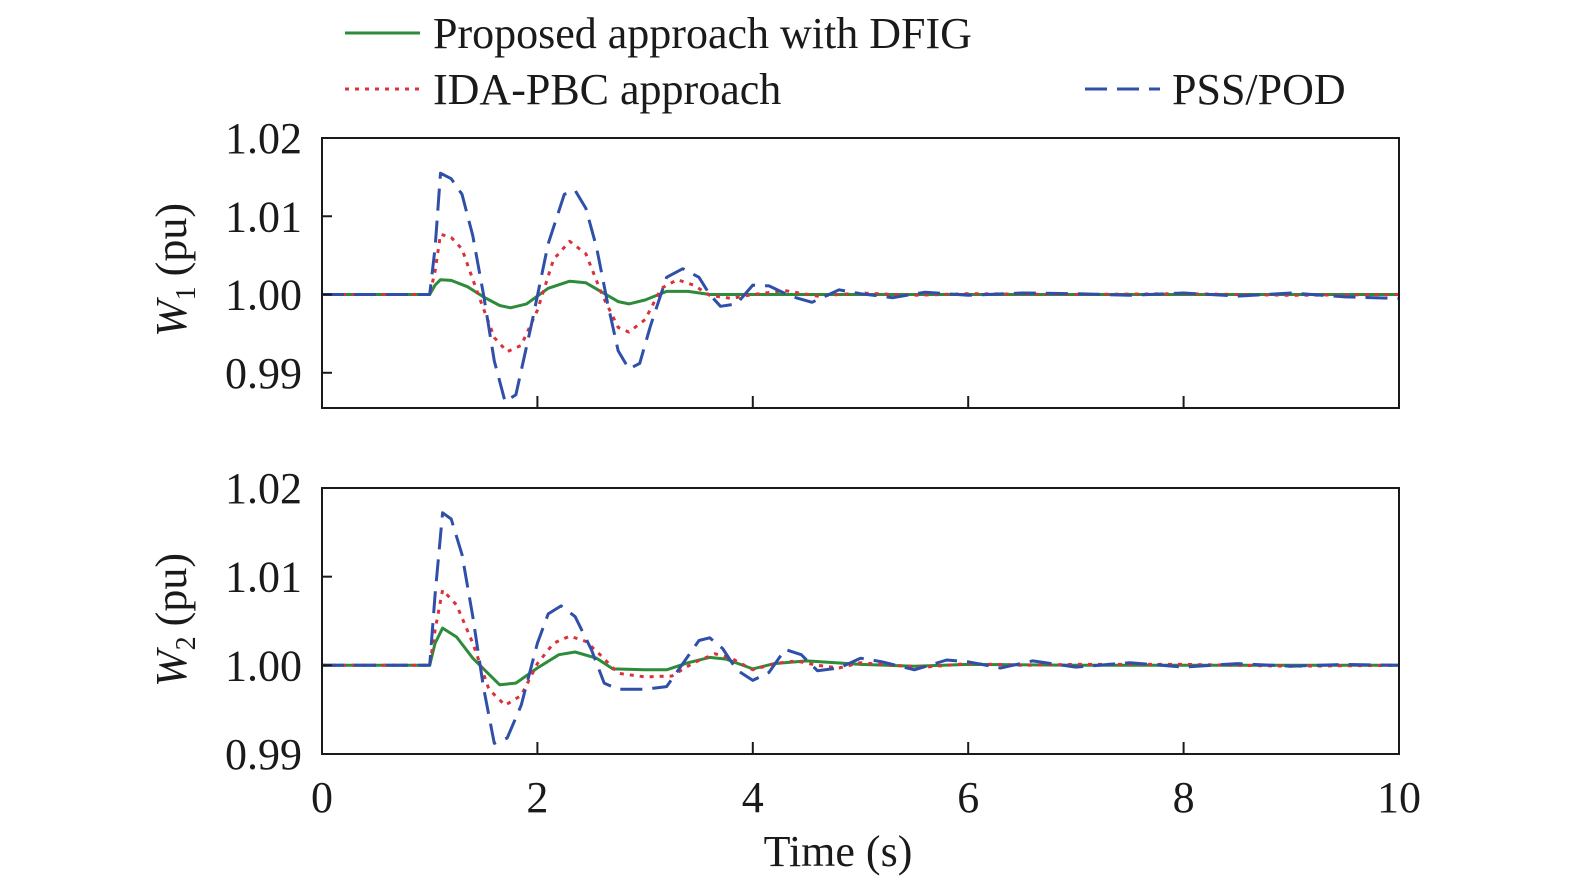 The width and height of the screenshot is (1575, 892). What do you see at coordinates (263, 754) in the screenshot?
I see `bottom-y-tick-label: 0.99` at bounding box center [263, 754].